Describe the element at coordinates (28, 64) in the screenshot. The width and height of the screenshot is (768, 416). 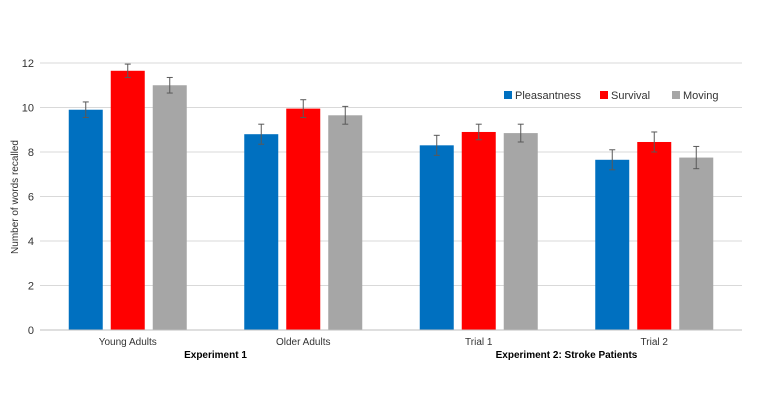
I see `y-tick-label: 12` at that location.